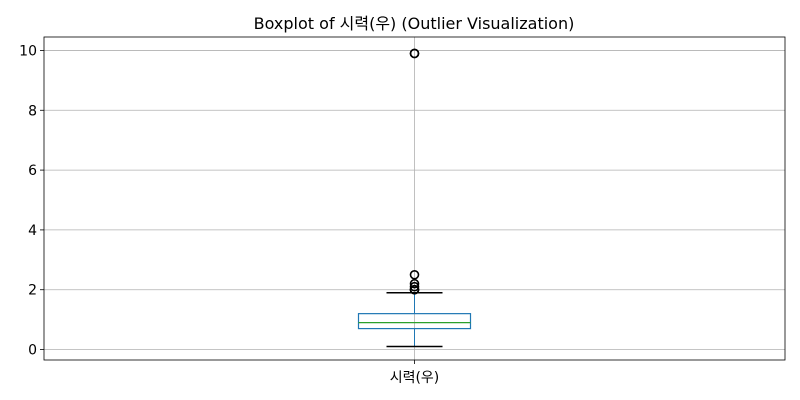 This screenshot has width=800, height=400. Describe the element at coordinates (415, 378) in the screenshot. I see `x-tick-label: 시력(우)` at that location.